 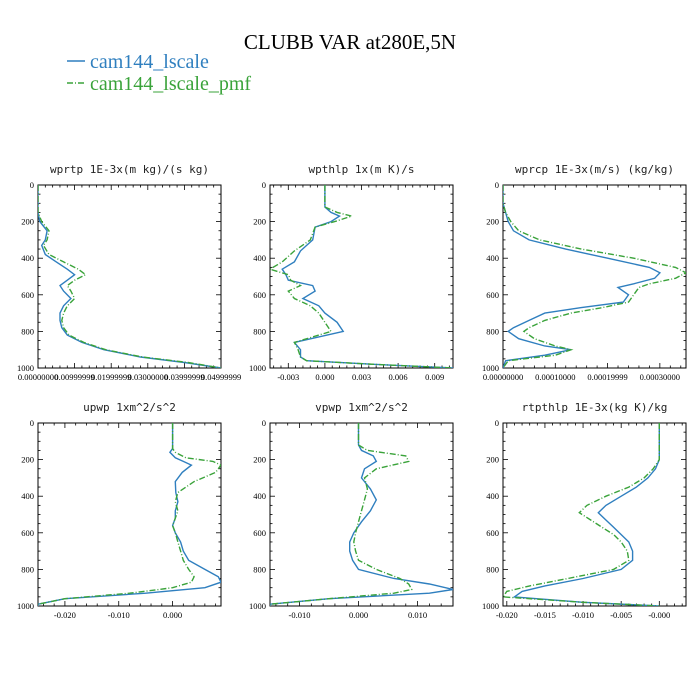 What do you see at coordinates (184, 377) in the screenshot?
I see `x-tick-label: 0.03999999` at bounding box center [184, 377].